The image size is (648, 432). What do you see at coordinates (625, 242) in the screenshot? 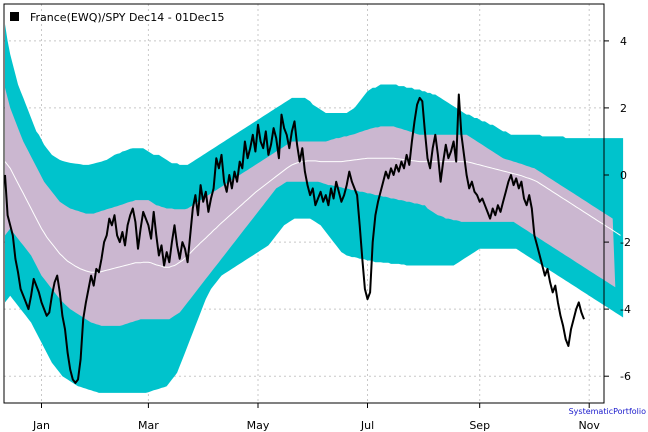
I see `y-tick-label: -2` at bounding box center [625, 242].